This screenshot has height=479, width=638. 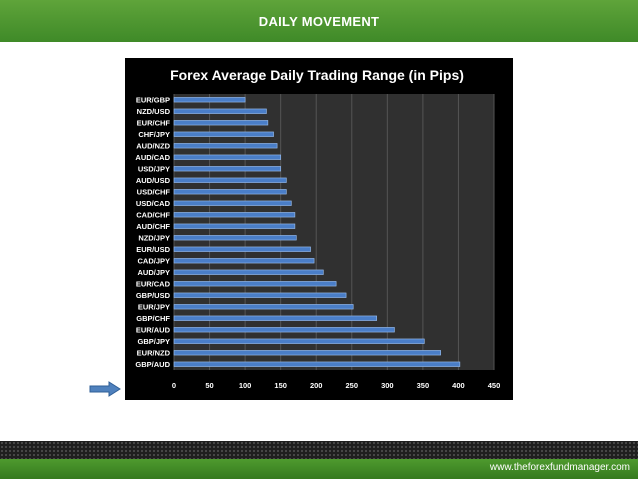 I want to click on category-label: CHF/JPY, so click(x=154, y=134).